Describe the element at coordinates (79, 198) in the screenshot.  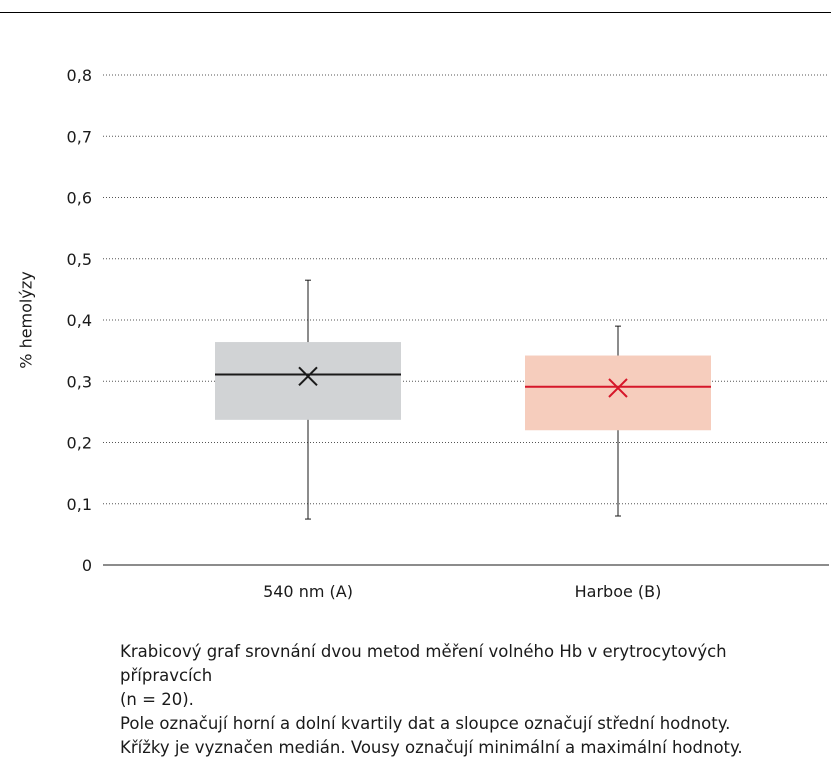
I see `y-tick-label: 0,6` at that location.